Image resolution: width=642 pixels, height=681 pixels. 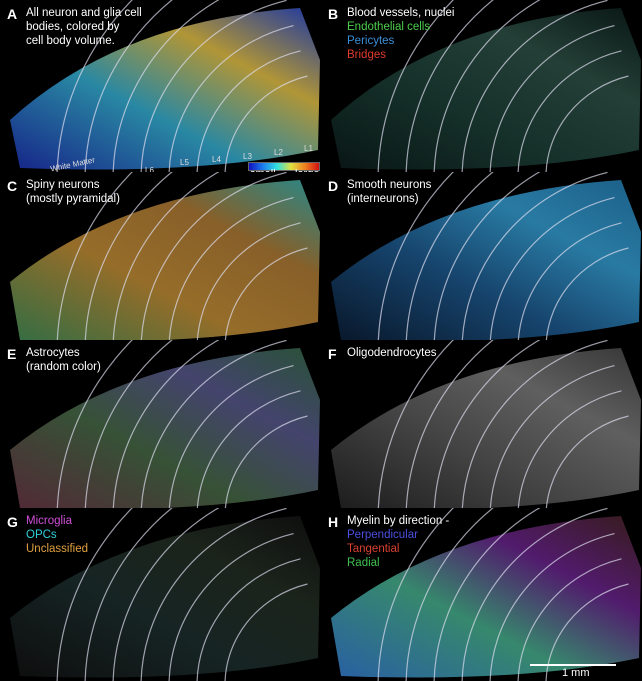 I want to click on caption-line: Microglia, so click(x=49, y=521).